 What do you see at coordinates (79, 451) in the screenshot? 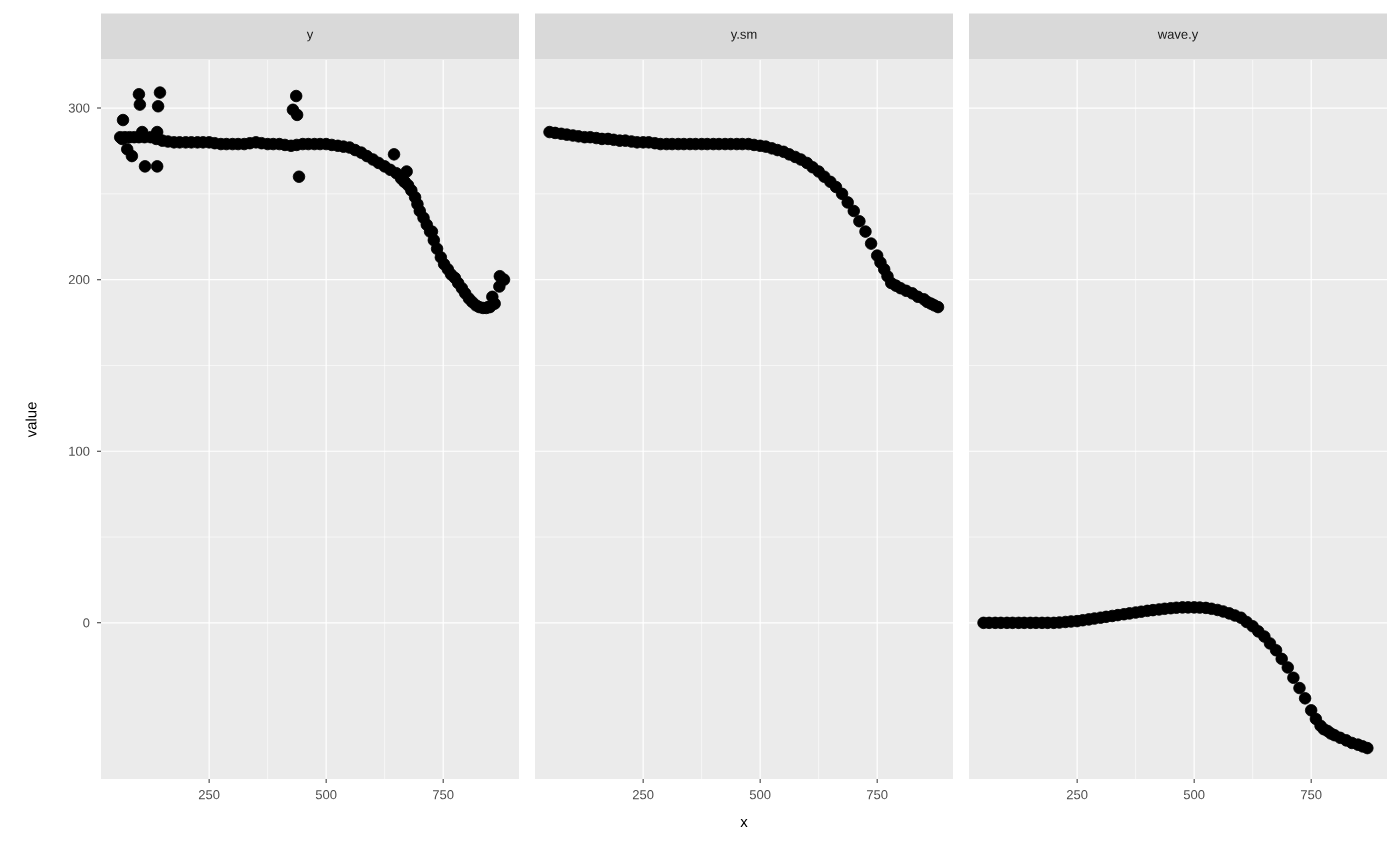
I see `y-tick-label: 100` at bounding box center [79, 451].